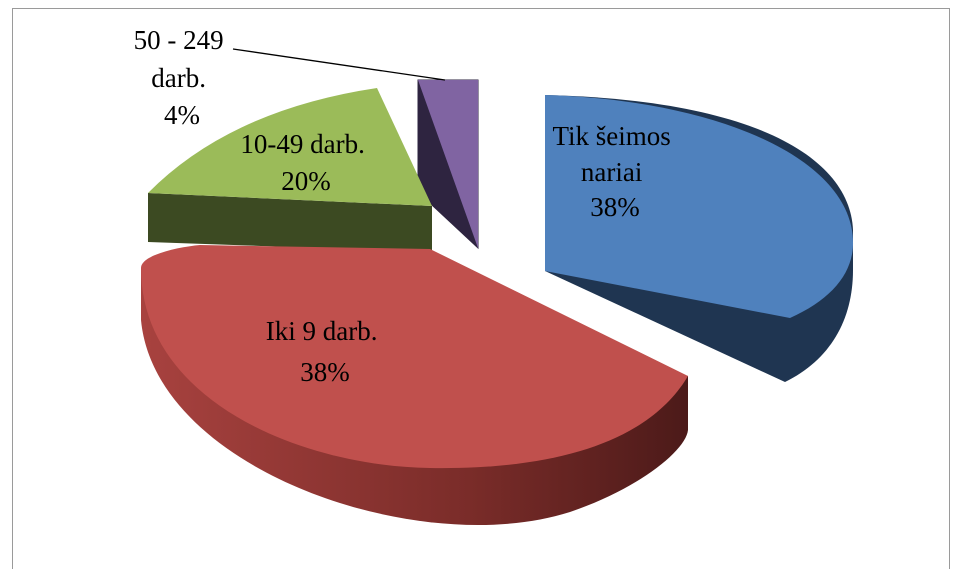 The image size is (953, 569). I want to click on slice-label-iki-9: Iki 9 darb. 38%, so click(325, 351).